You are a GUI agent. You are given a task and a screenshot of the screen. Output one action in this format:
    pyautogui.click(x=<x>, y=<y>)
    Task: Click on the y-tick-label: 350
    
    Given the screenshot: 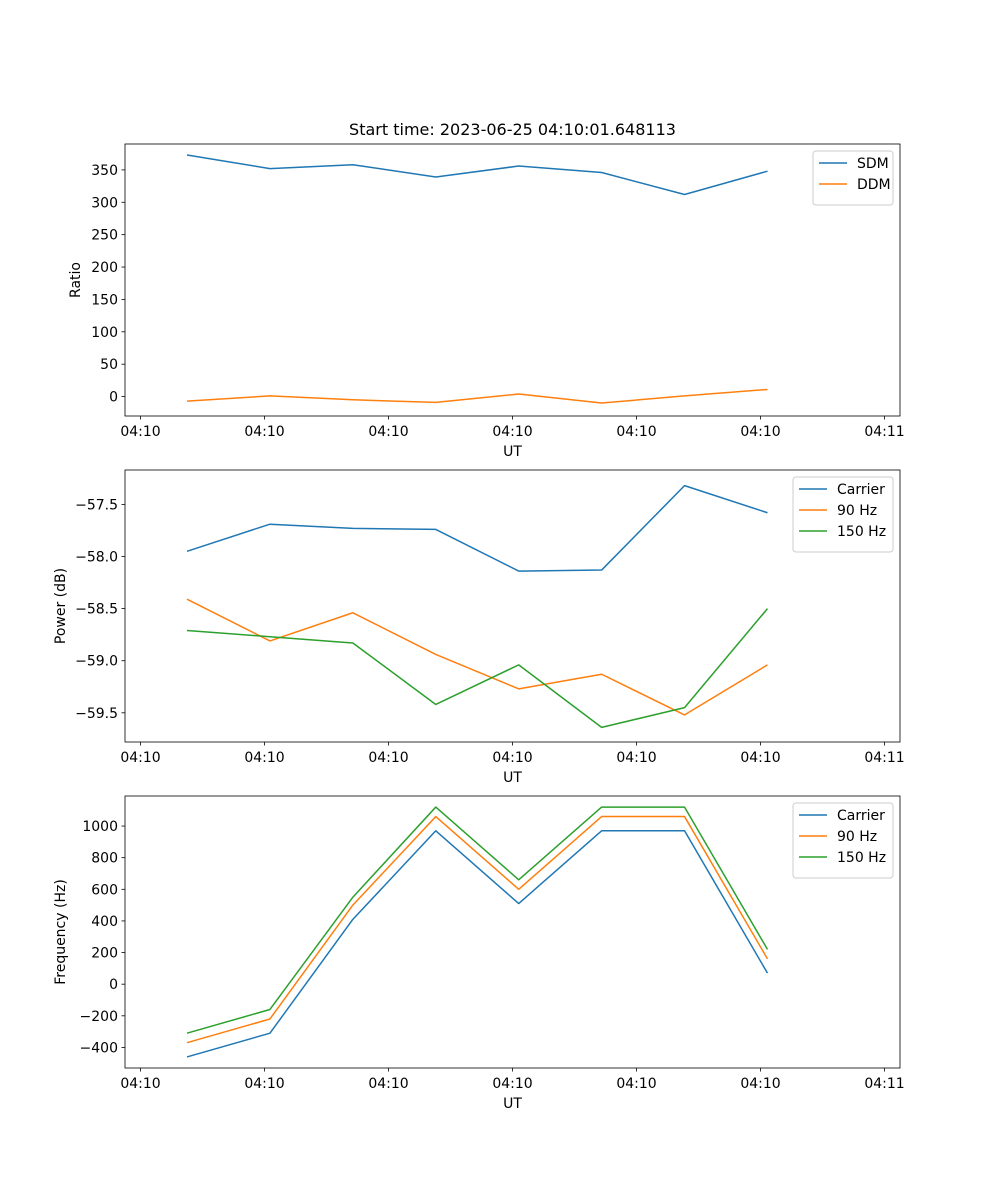 What is the action you would take?
    pyautogui.click(x=104, y=171)
    